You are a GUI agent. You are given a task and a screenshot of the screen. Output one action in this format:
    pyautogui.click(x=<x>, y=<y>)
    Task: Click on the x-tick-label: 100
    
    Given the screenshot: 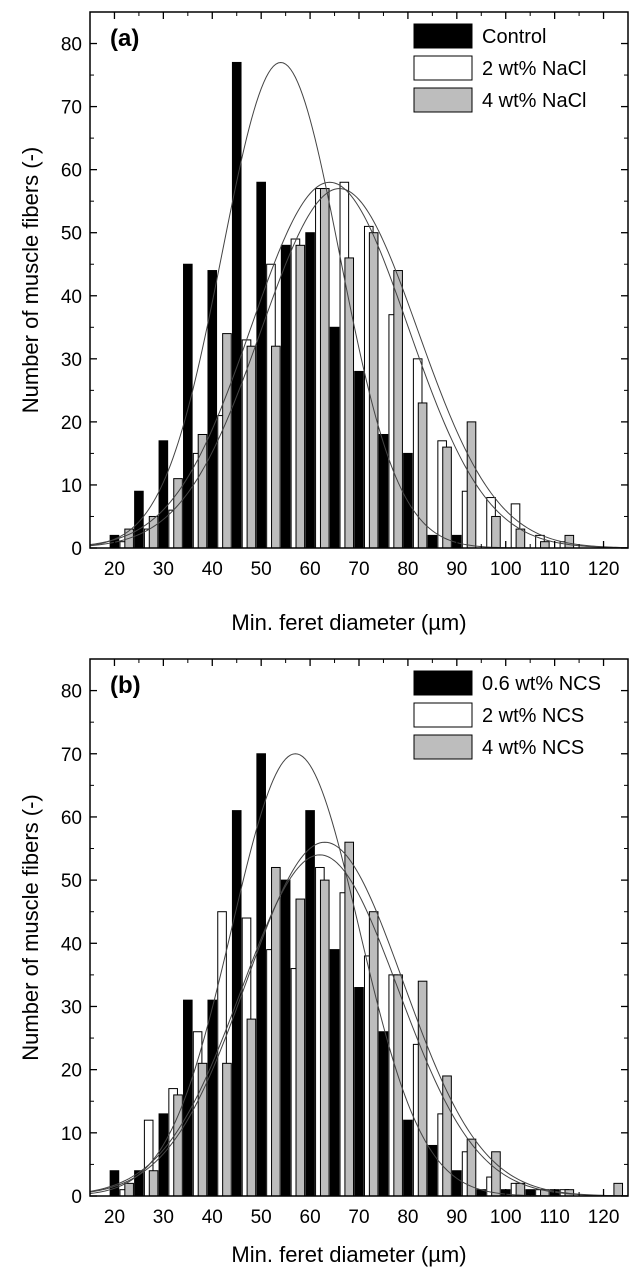 What is the action you would take?
    pyautogui.click(x=506, y=569)
    